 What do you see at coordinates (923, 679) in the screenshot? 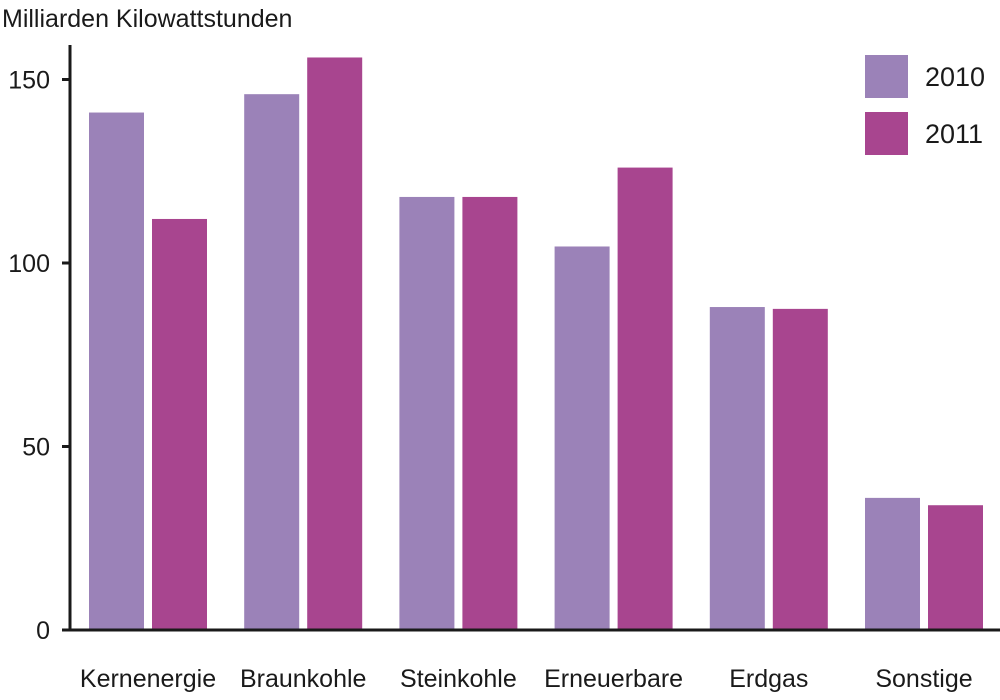
I see `x-label-sonstige: Sonstige` at bounding box center [923, 679].